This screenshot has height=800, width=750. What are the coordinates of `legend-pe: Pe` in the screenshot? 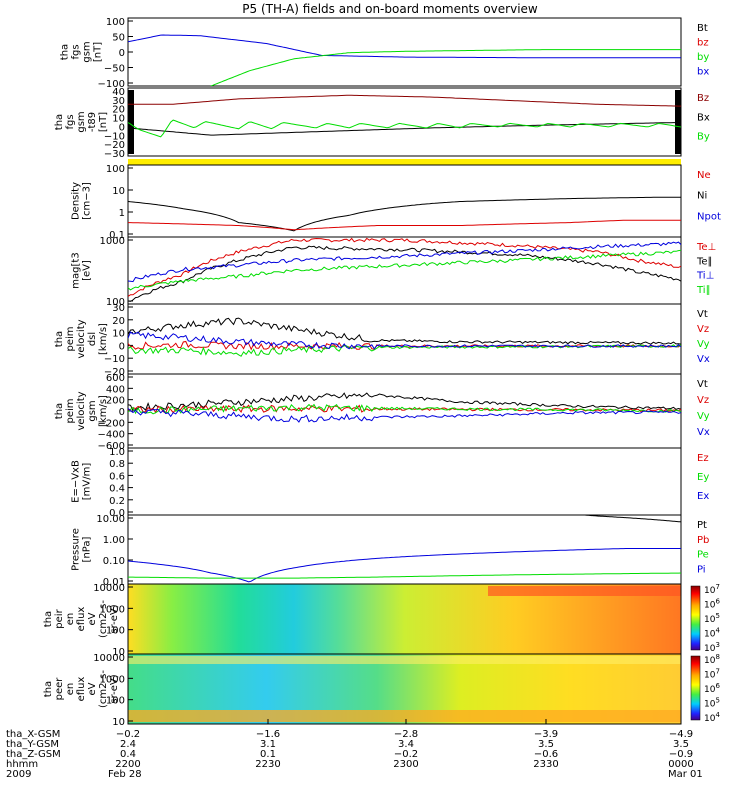 It's located at (703, 555).